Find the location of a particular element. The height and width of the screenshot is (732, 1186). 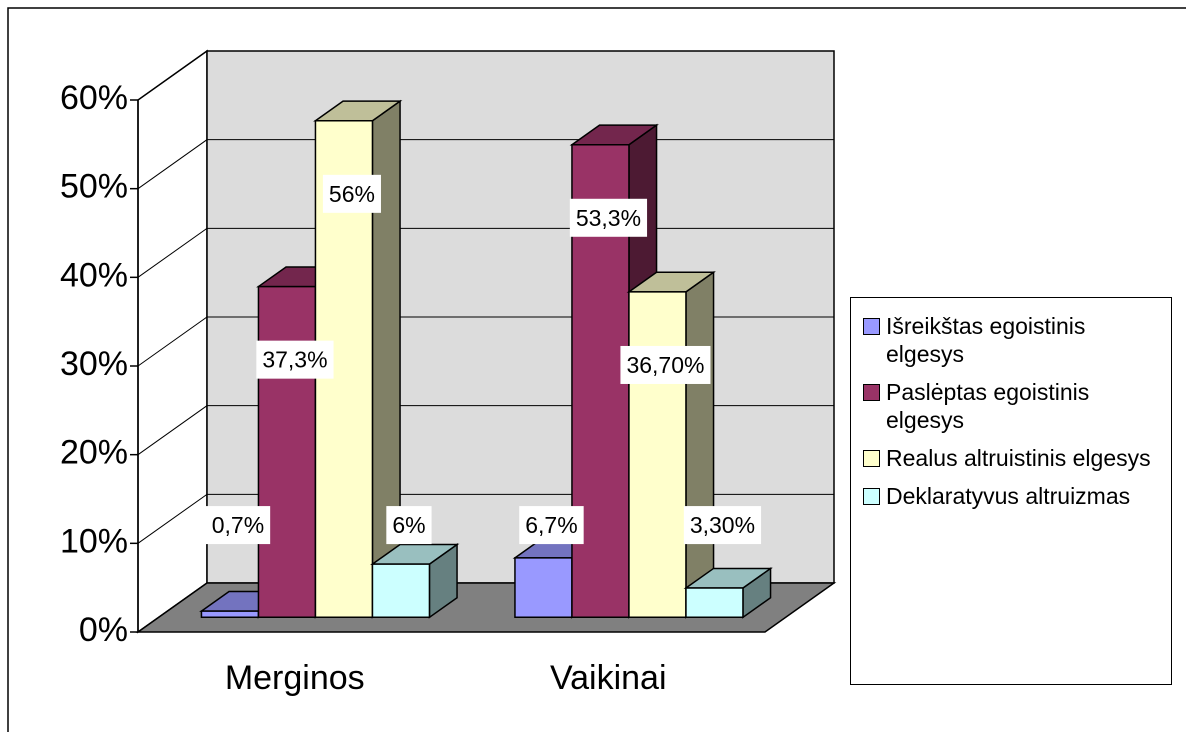

data-label: 3,30% is located at coordinates (722, 525).